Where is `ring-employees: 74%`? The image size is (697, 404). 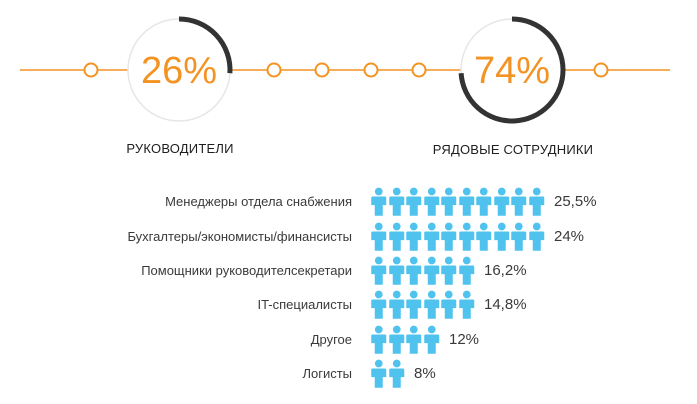
ring-employees: 74% is located at coordinates (512, 70).